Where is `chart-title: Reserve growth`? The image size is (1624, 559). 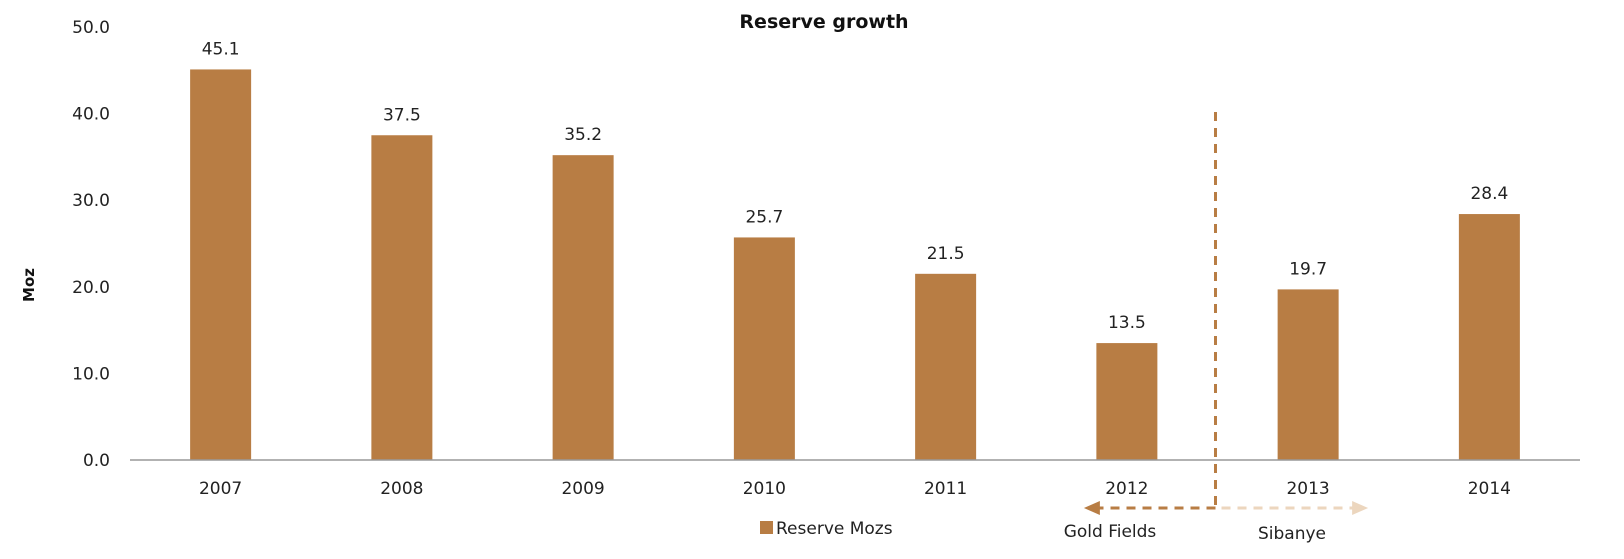
chart-title: Reserve growth is located at coordinates (823, 22).